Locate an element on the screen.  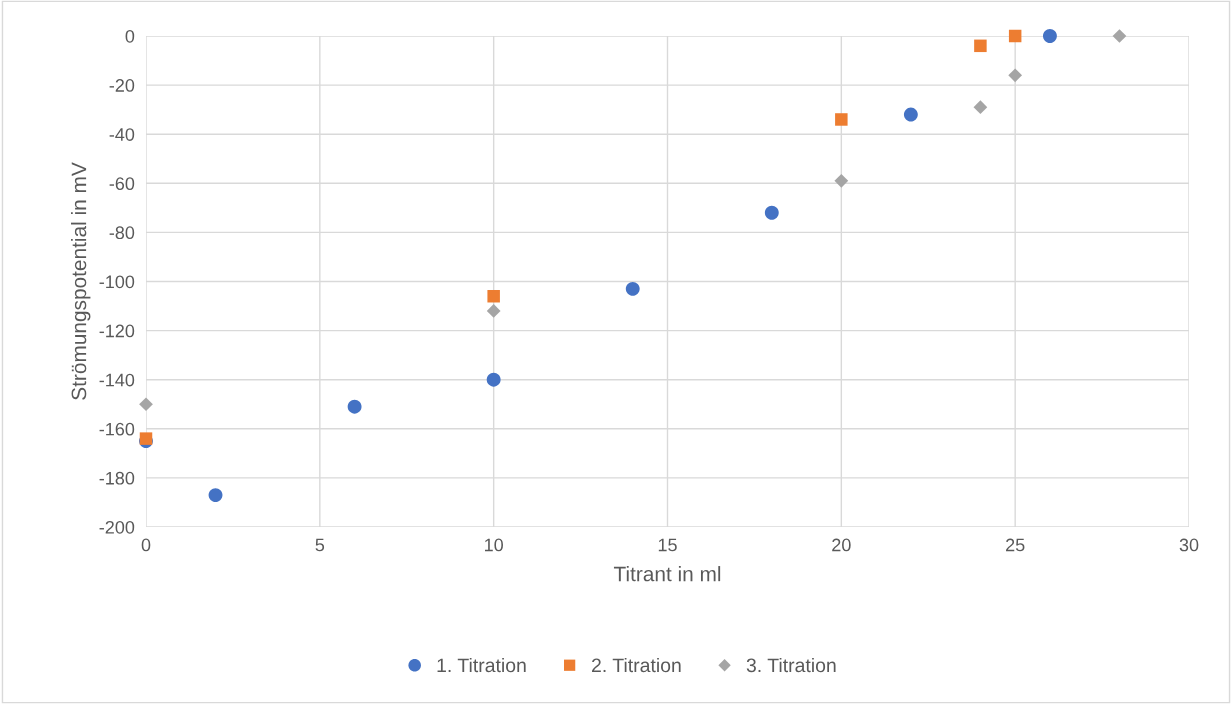
y-tick-label: -80 is located at coordinates (122, 233).